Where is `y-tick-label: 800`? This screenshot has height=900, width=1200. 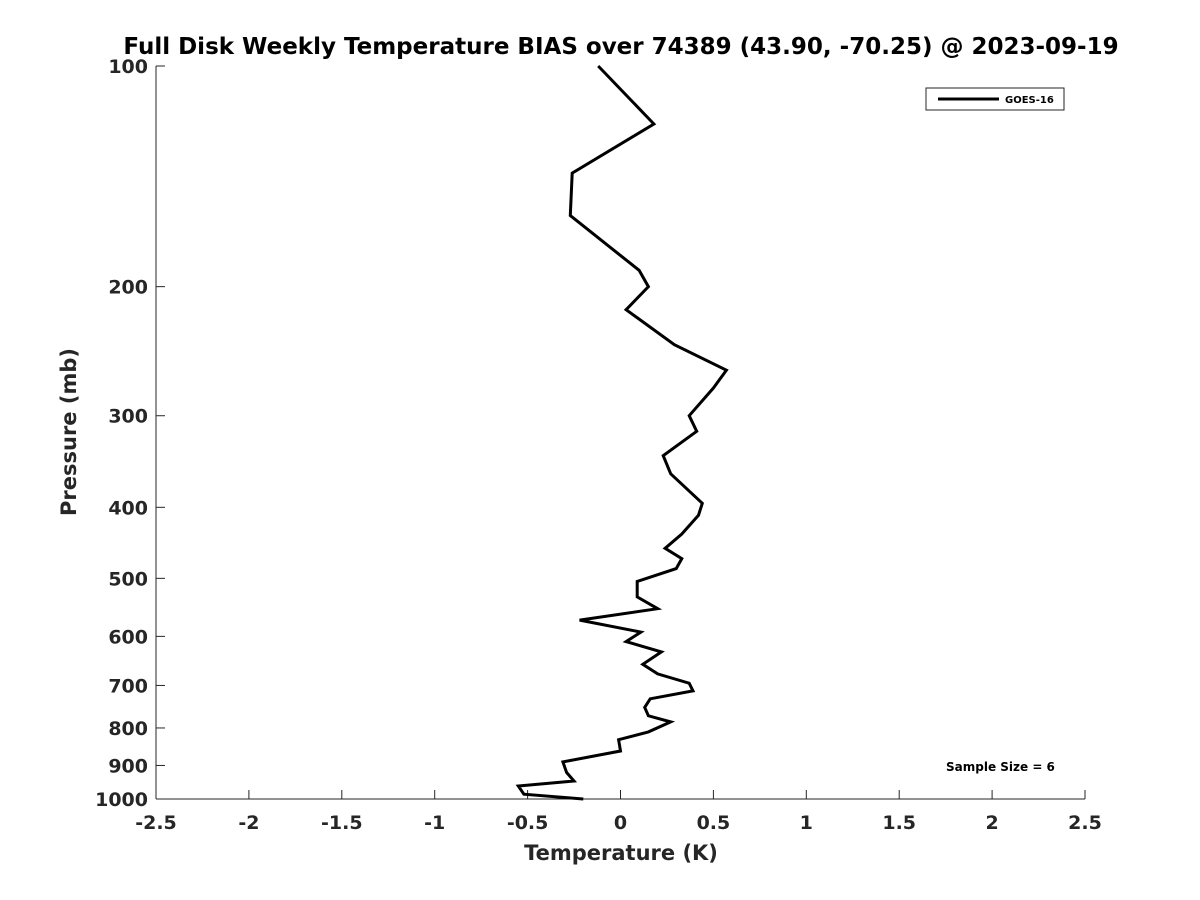
y-tick-label: 800 is located at coordinates (128, 729).